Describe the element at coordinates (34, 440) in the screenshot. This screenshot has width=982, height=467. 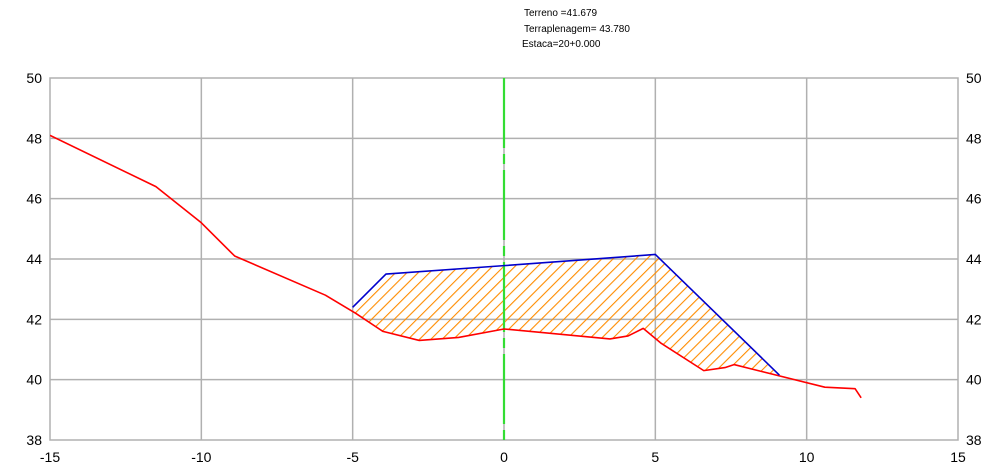
I see `y-tick-label: 38` at that location.